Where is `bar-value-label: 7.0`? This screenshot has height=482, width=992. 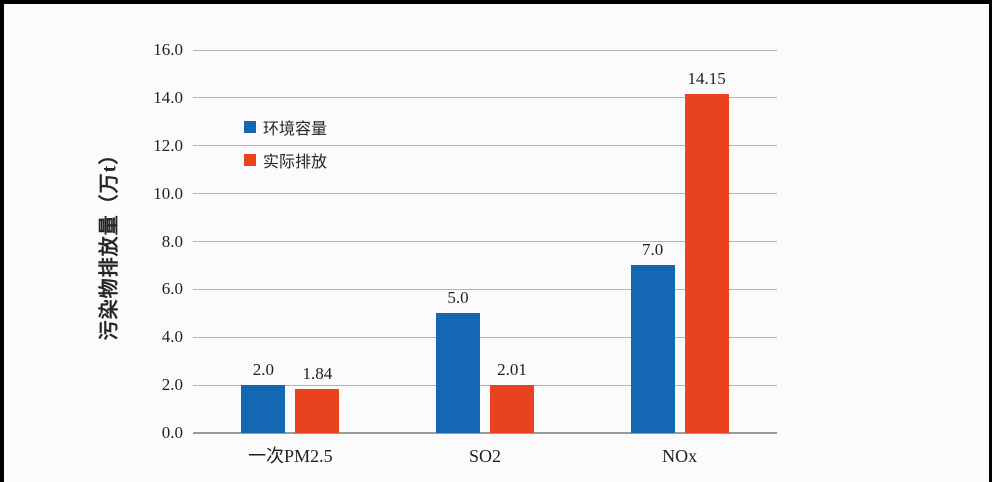 bar-value-label: 7.0 is located at coordinates (653, 250).